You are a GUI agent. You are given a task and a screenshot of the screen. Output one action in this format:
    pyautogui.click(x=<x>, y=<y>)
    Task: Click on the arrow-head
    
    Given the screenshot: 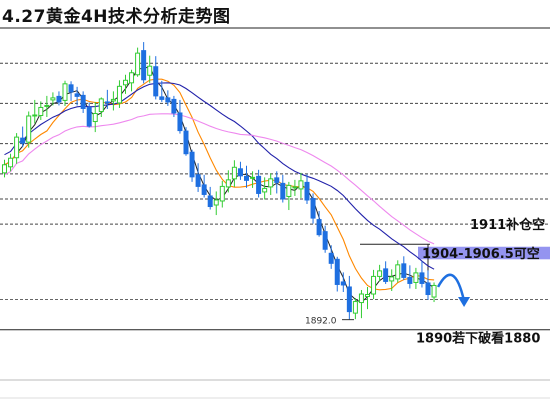 What is the action you would take?
    pyautogui.click(x=464, y=301)
    